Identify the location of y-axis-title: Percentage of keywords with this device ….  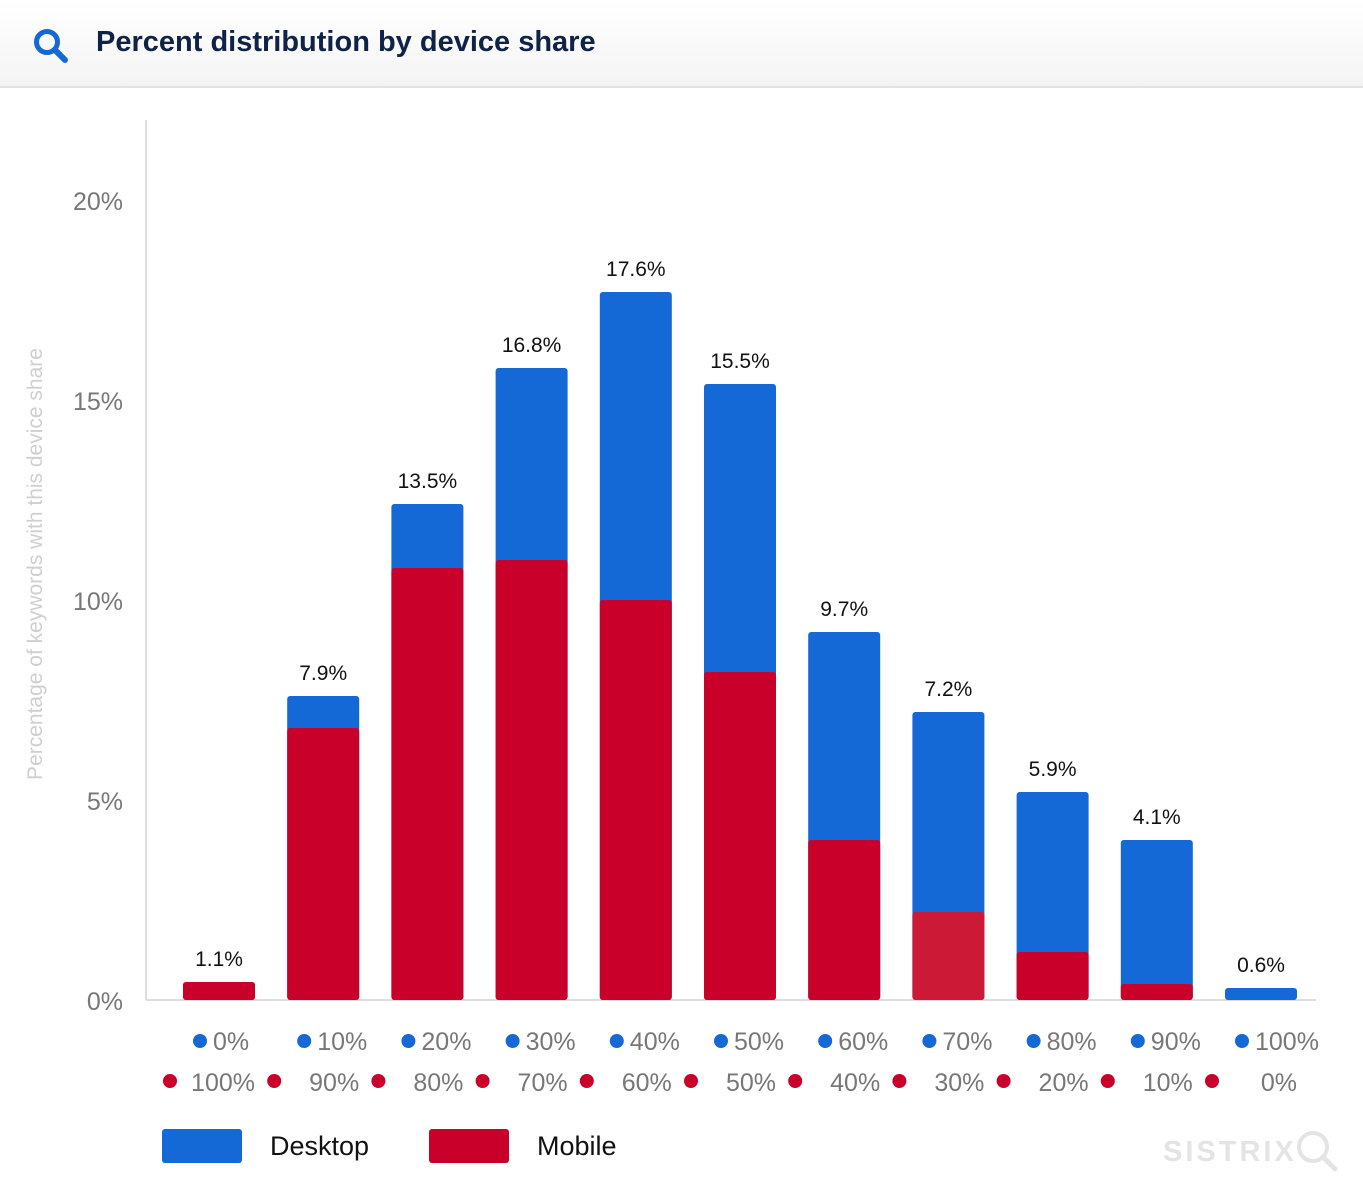
(35, 564).